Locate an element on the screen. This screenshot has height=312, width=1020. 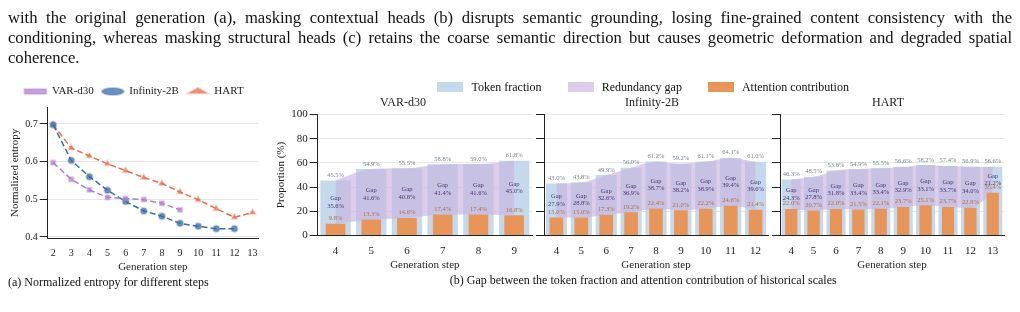
y-tick-label: 0.4 is located at coordinates (31, 236).